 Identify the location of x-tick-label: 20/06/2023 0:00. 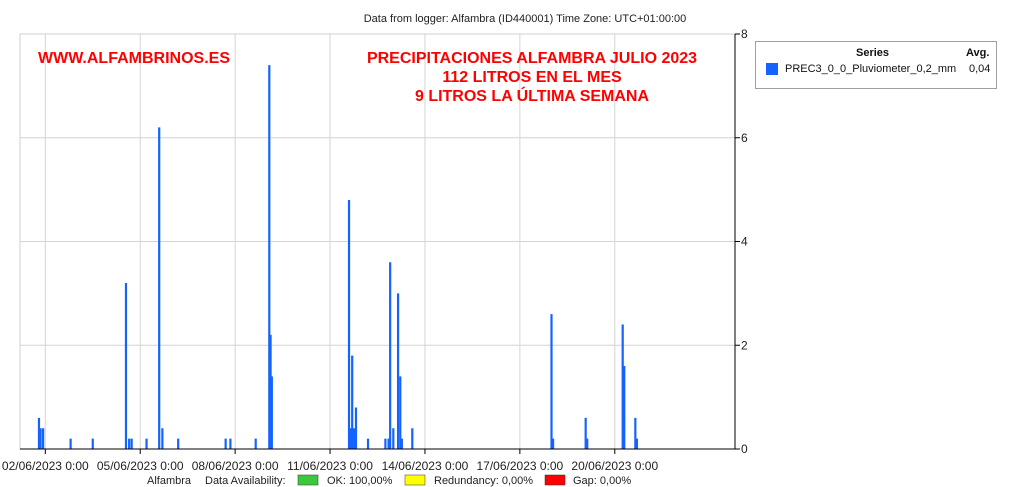
(614, 466).